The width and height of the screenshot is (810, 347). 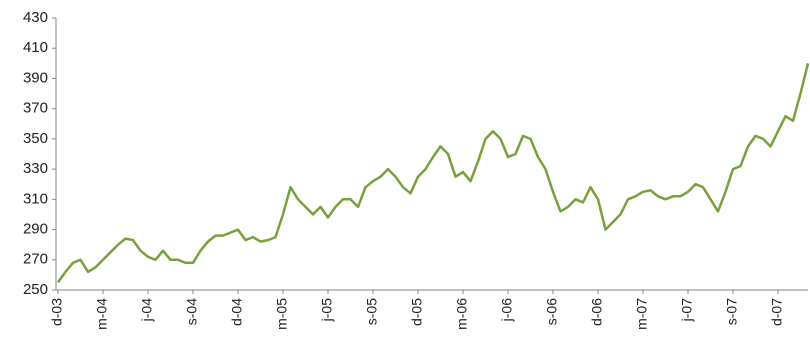 What do you see at coordinates (35, 47) in the screenshot?
I see `y-tick-label: 410` at bounding box center [35, 47].